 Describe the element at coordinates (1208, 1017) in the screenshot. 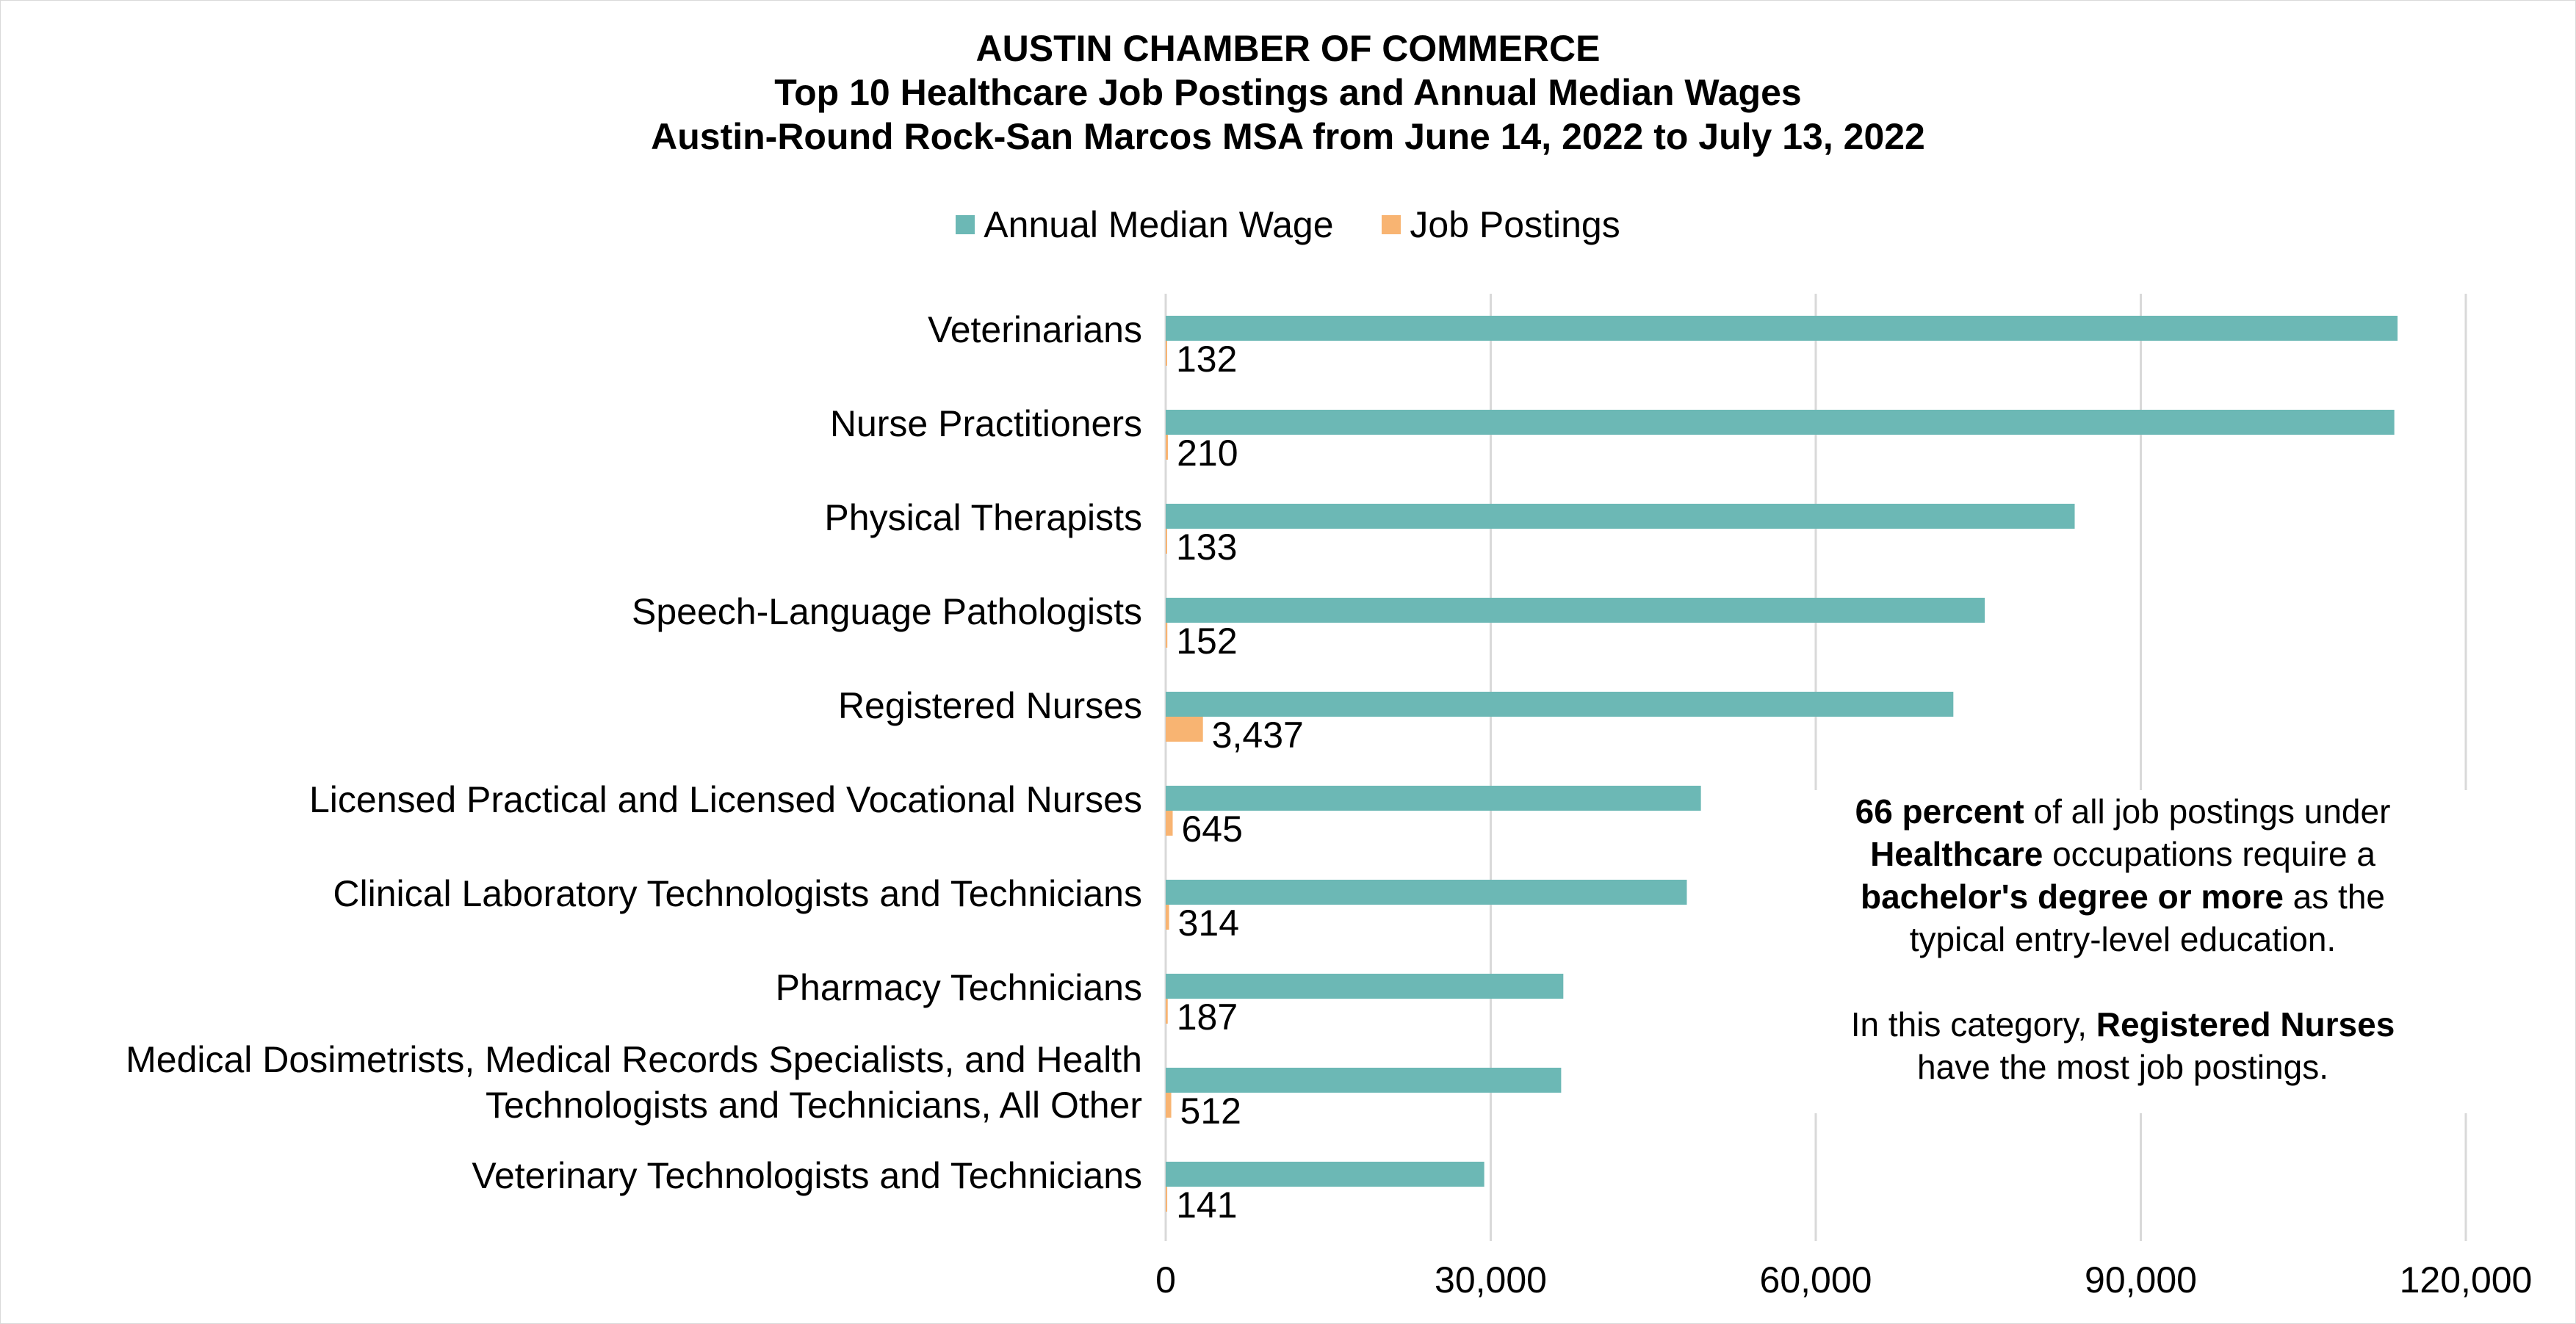

I see `data-label-job-postings: 187` at that location.